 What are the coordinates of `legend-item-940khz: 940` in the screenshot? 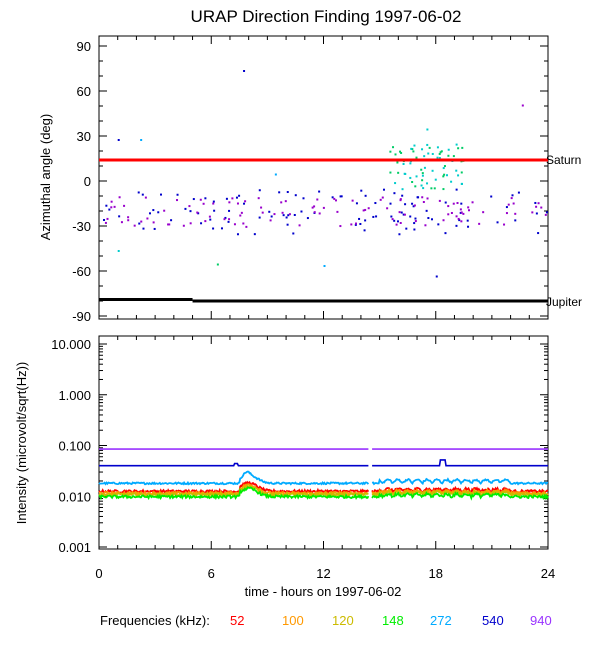 It's located at (541, 620).